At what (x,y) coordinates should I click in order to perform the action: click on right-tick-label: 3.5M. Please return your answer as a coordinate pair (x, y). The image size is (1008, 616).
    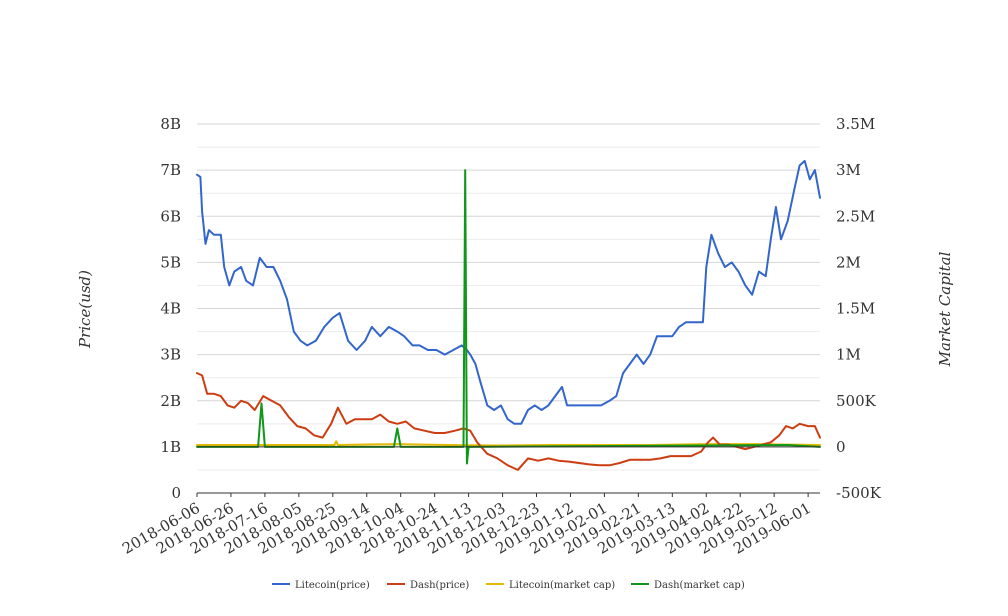
    Looking at the image, I should click on (855, 124).